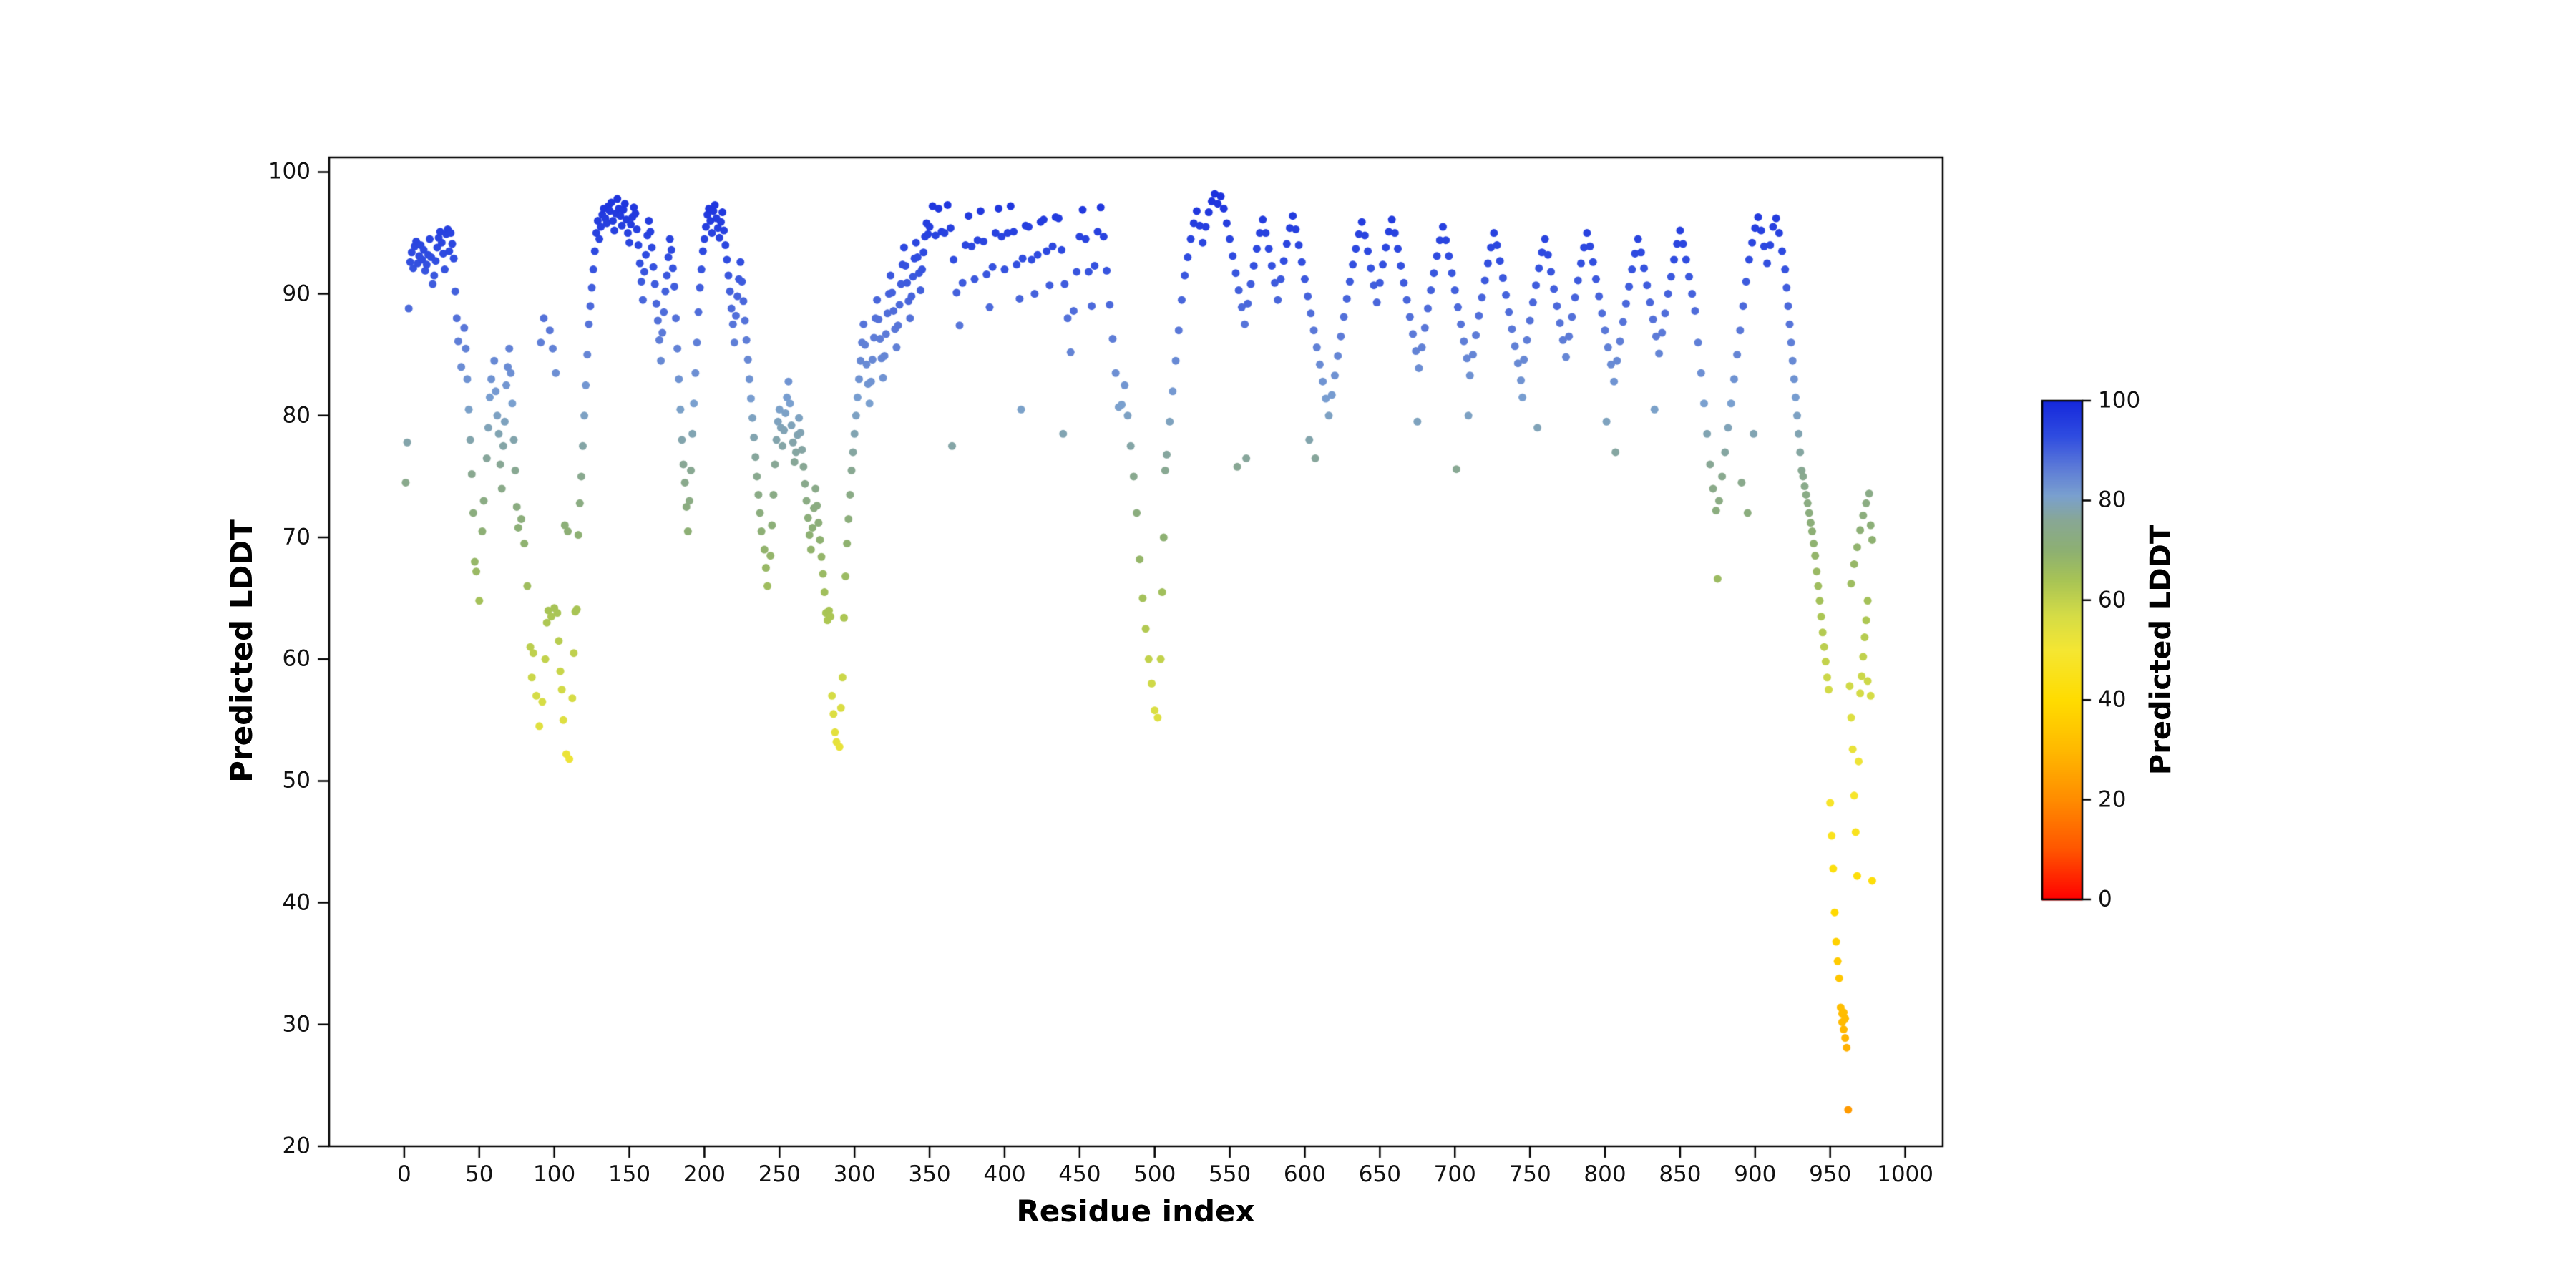 The height and width of the screenshot is (1288, 2576). I want to click on x-tick-label: 550, so click(1230, 1174).